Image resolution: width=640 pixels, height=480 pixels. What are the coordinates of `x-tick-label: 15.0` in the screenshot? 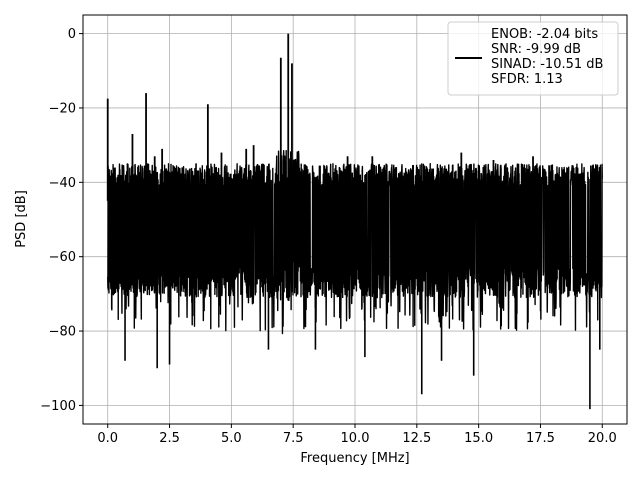 It's located at (478, 438).